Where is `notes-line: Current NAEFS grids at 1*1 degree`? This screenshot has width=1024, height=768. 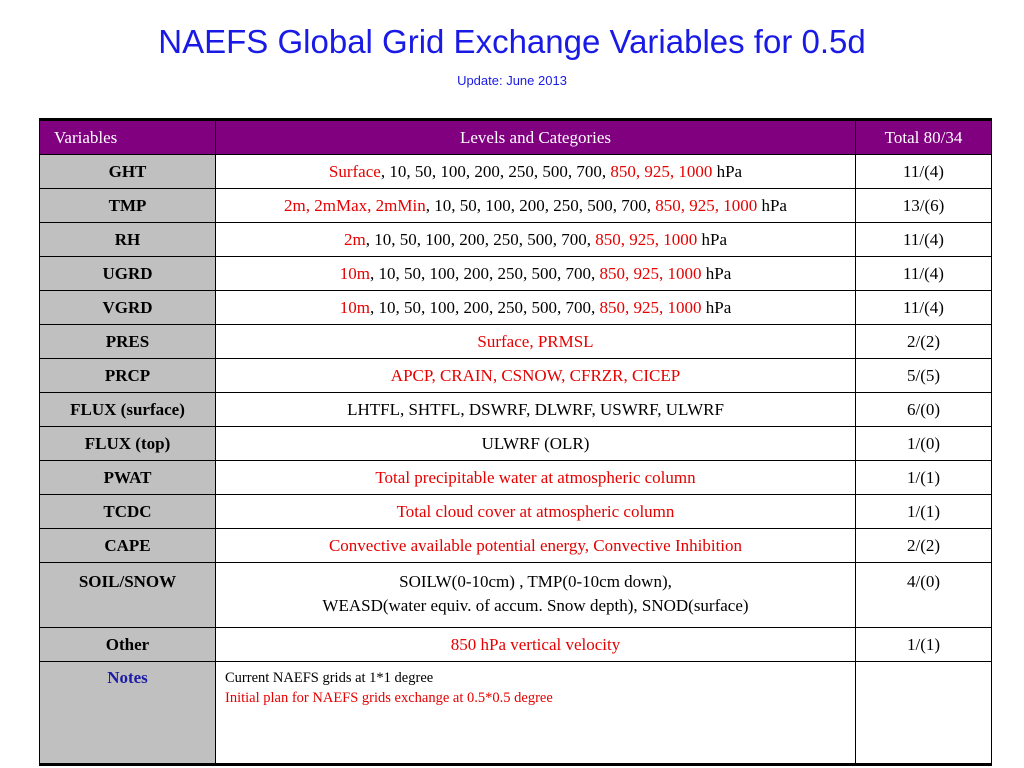
notes-line: Current NAEFS grids at 1*1 degree is located at coordinates (329, 678).